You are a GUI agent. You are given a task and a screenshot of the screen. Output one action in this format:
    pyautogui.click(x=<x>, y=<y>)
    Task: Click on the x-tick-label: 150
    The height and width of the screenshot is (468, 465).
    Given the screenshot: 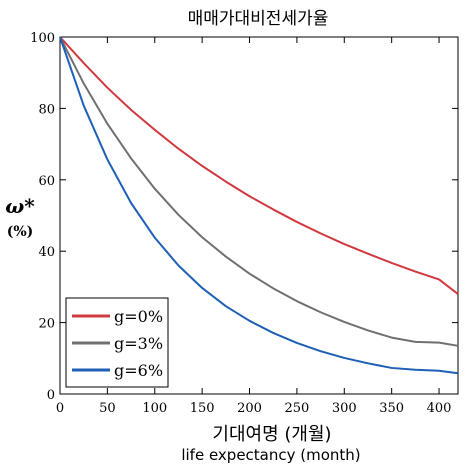 What is the action you would take?
    pyautogui.click(x=202, y=408)
    